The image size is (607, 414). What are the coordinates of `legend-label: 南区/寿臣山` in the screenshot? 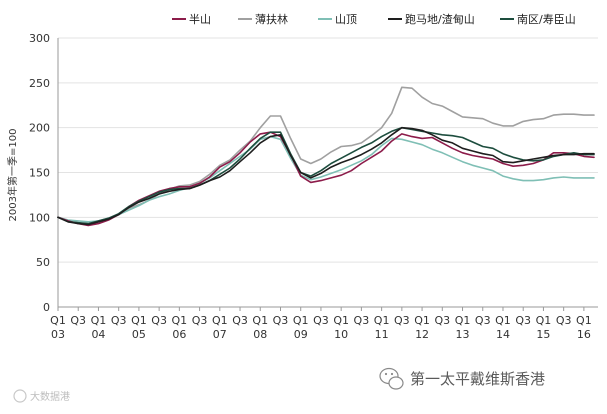 It's located at (546, 19).